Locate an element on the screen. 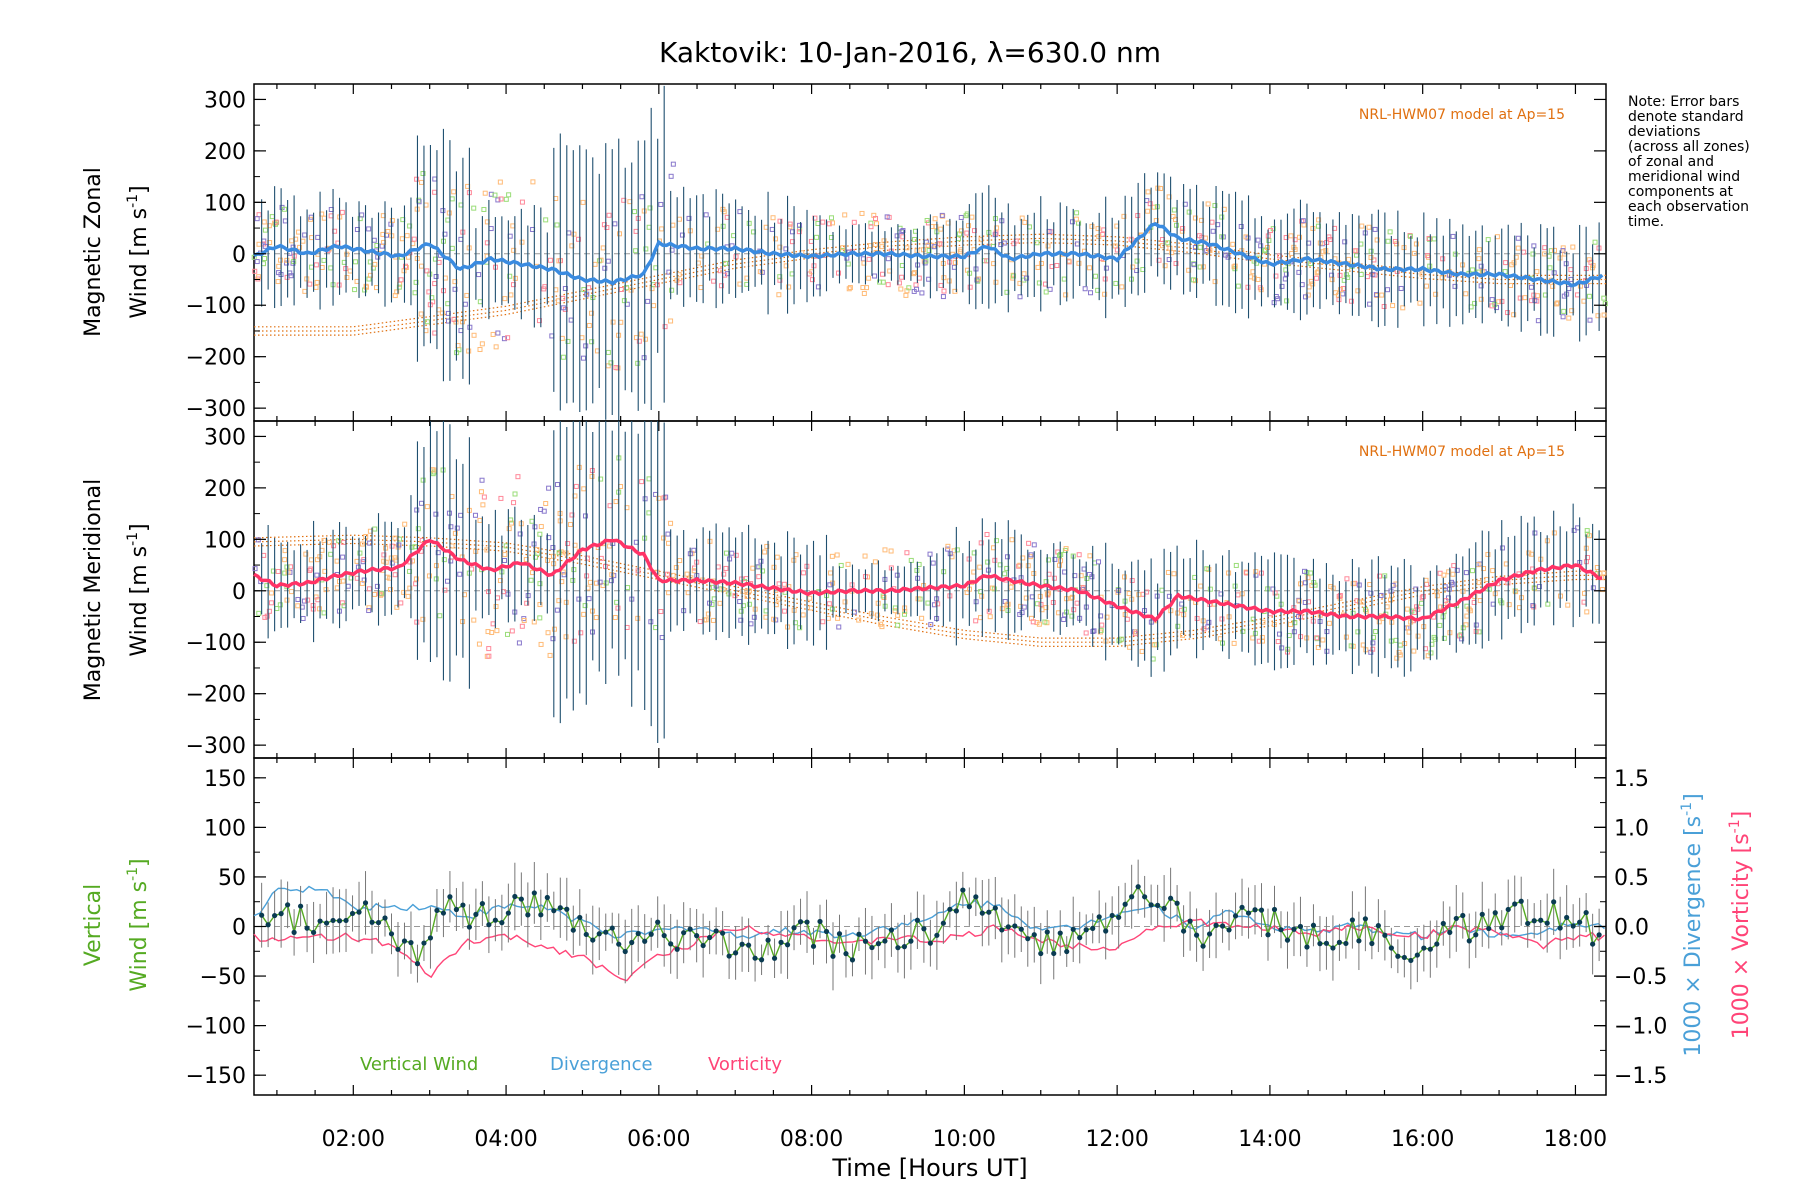  legend-vertical-wind: Vertical Wind is located at coordinates (419, 1064).